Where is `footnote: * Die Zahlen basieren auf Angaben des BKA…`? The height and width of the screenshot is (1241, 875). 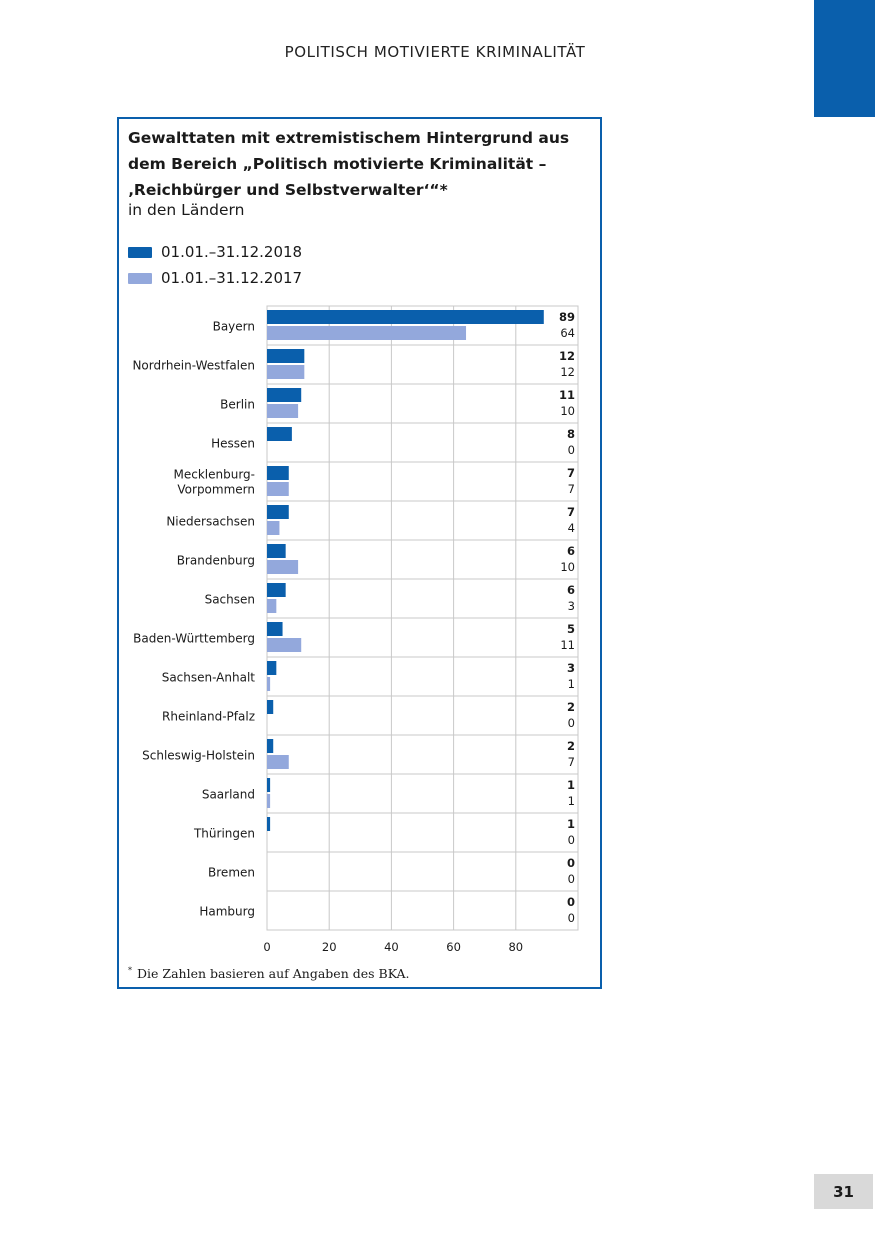
footnote: * Die Zahlen basieren auf Angaben des BKA… is located at coordinates (269, 973).